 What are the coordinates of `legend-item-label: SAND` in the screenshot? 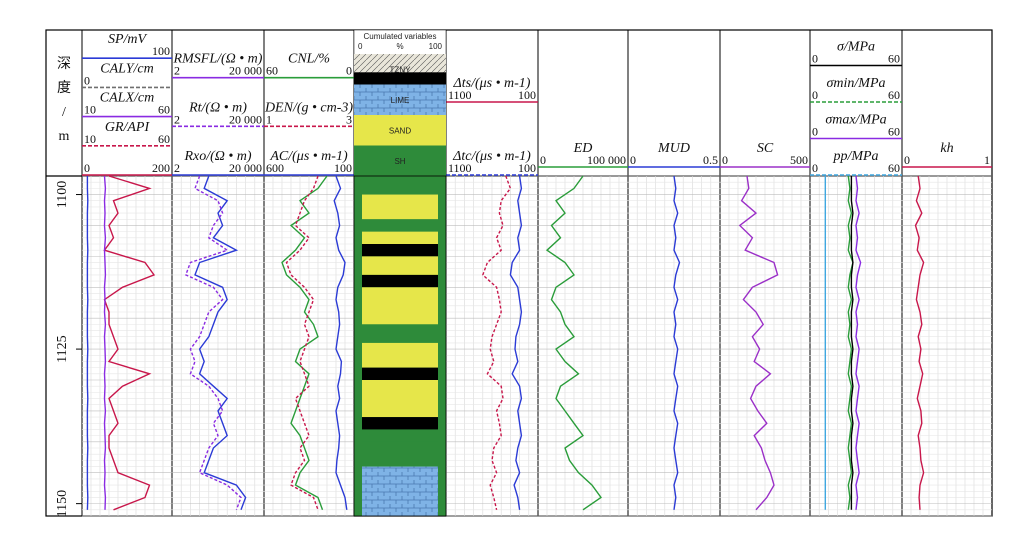 It's located at (400, 130).